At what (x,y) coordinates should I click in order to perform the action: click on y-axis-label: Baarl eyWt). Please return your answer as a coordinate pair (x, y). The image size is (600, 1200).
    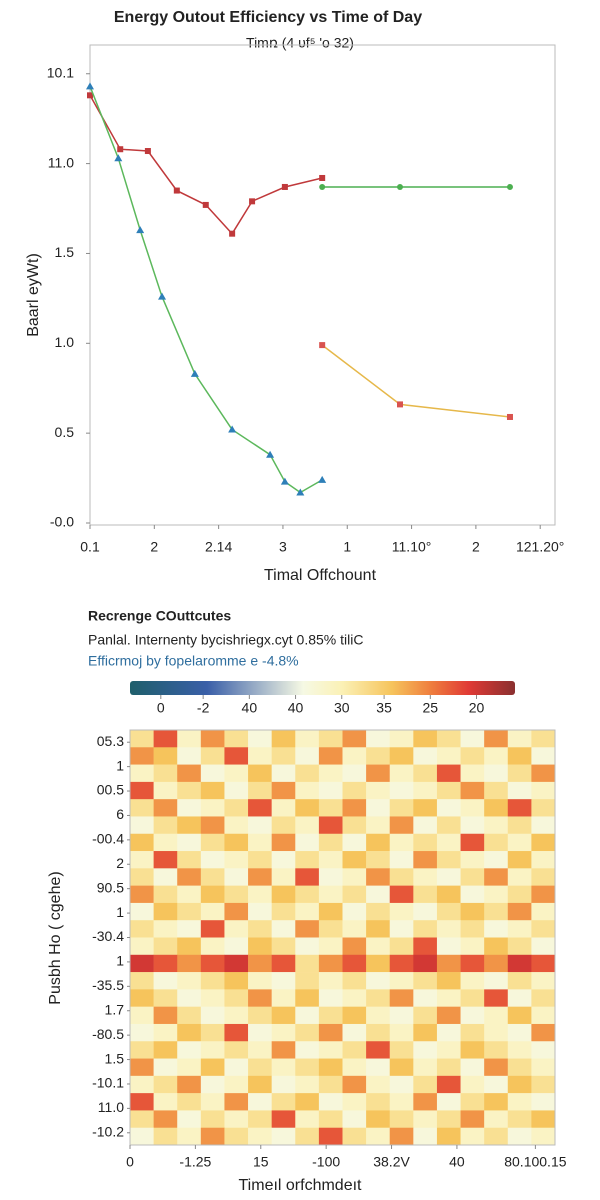
    Looking at the image, I should click on (33, 295).